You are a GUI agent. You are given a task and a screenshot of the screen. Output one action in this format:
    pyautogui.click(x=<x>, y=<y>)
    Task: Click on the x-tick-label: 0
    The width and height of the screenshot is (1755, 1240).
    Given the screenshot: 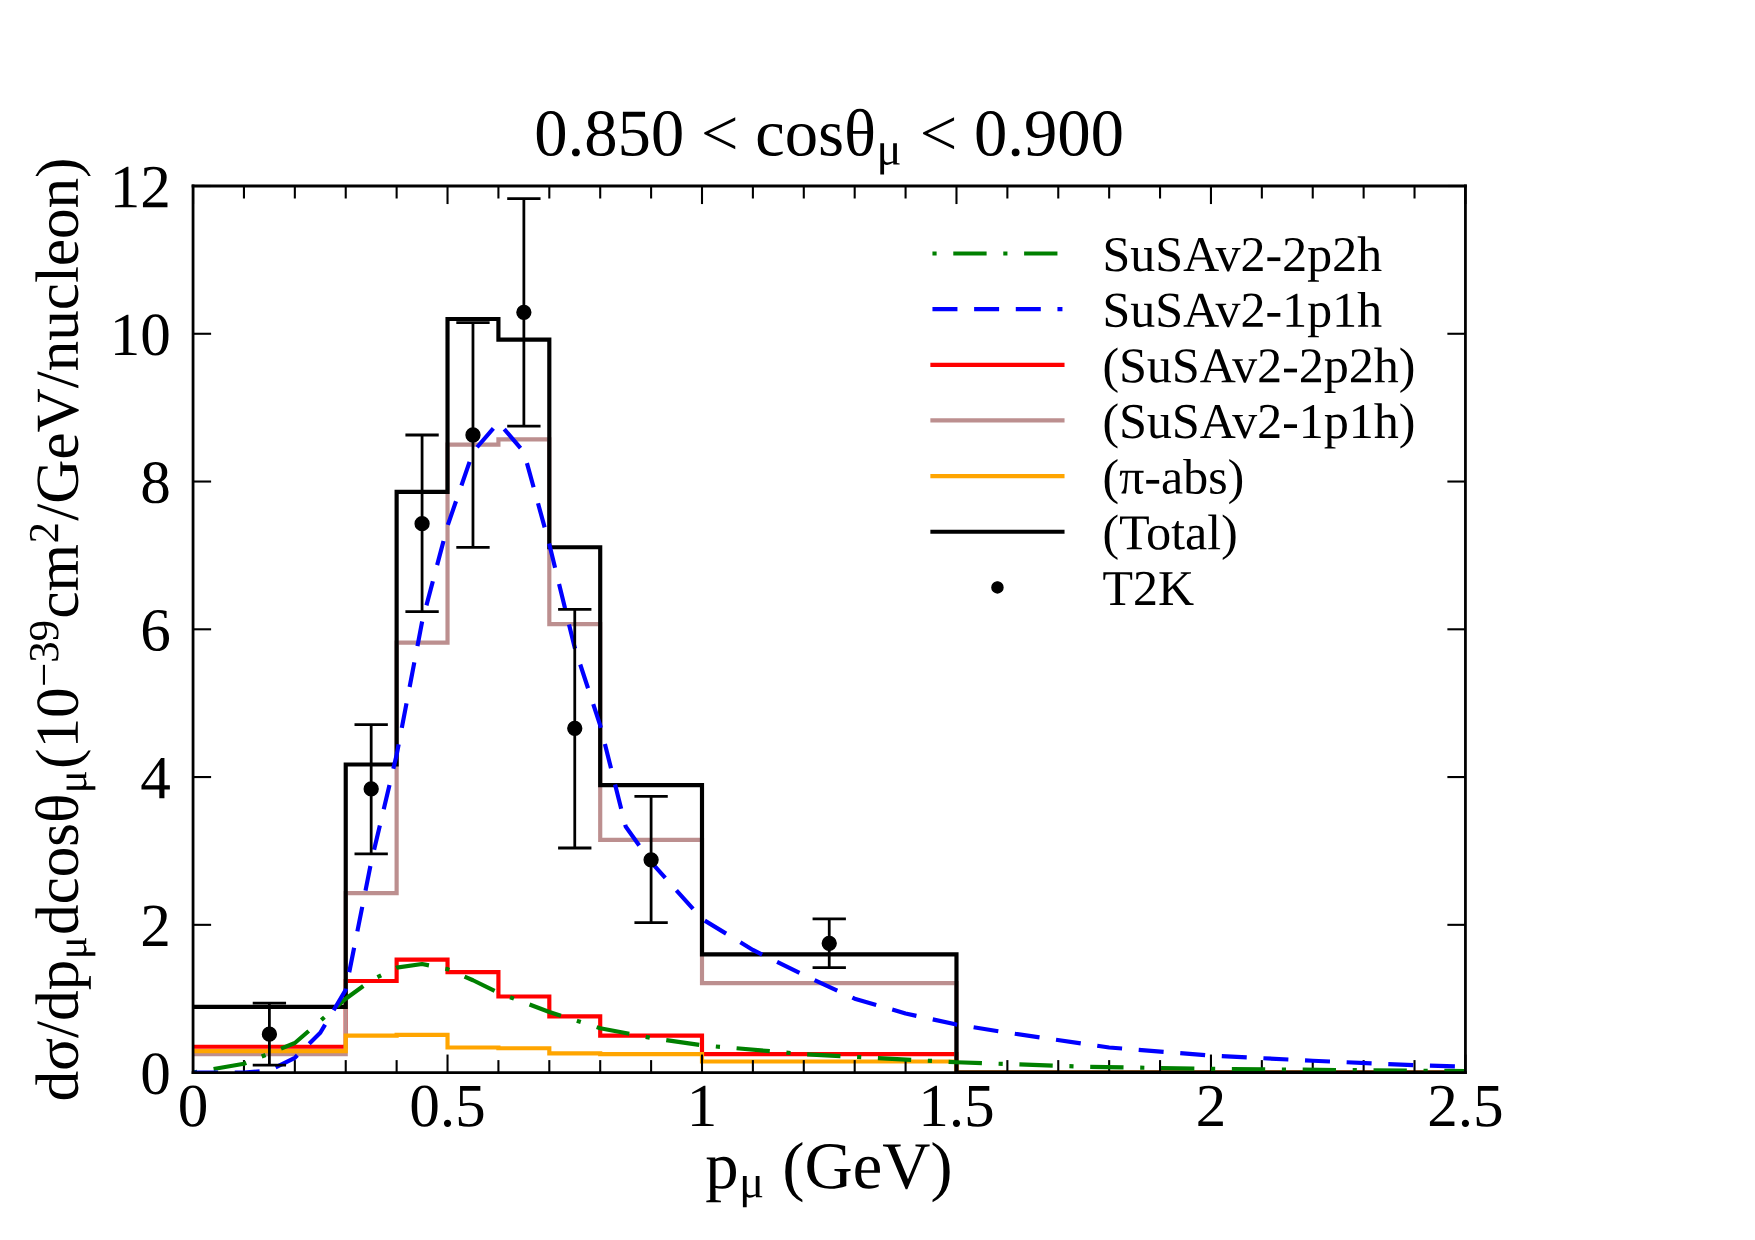 What is the action you would take?
    pyautogui.click(x=193, y=1106)
    